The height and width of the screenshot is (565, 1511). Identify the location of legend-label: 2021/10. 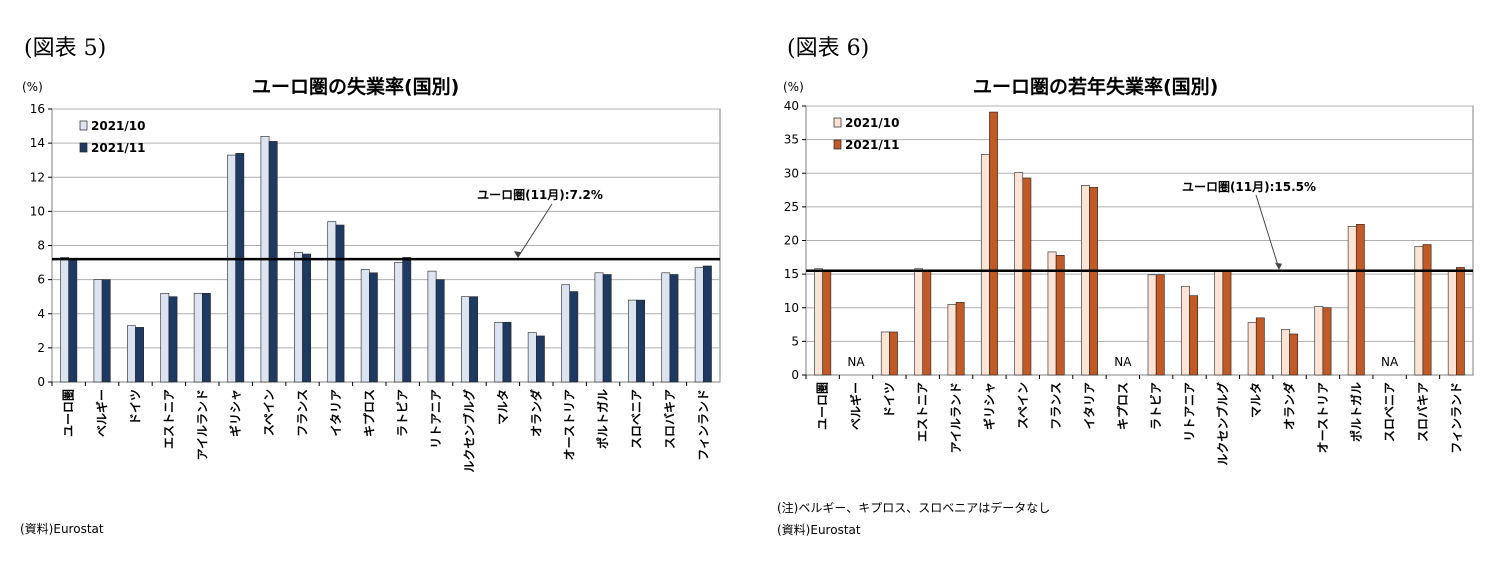
(872, 123).